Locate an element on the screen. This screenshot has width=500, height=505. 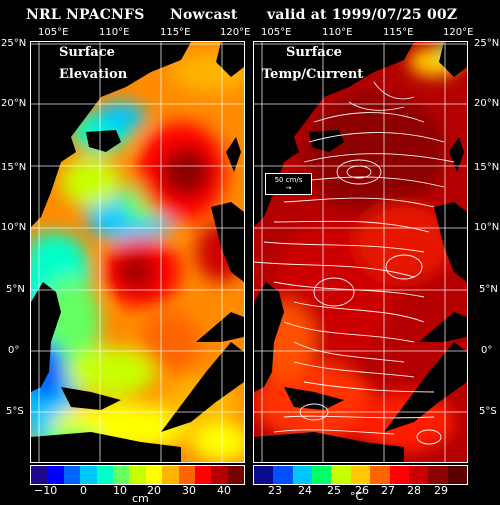
temperature-unit: °C is located at coordinates (357, 496).